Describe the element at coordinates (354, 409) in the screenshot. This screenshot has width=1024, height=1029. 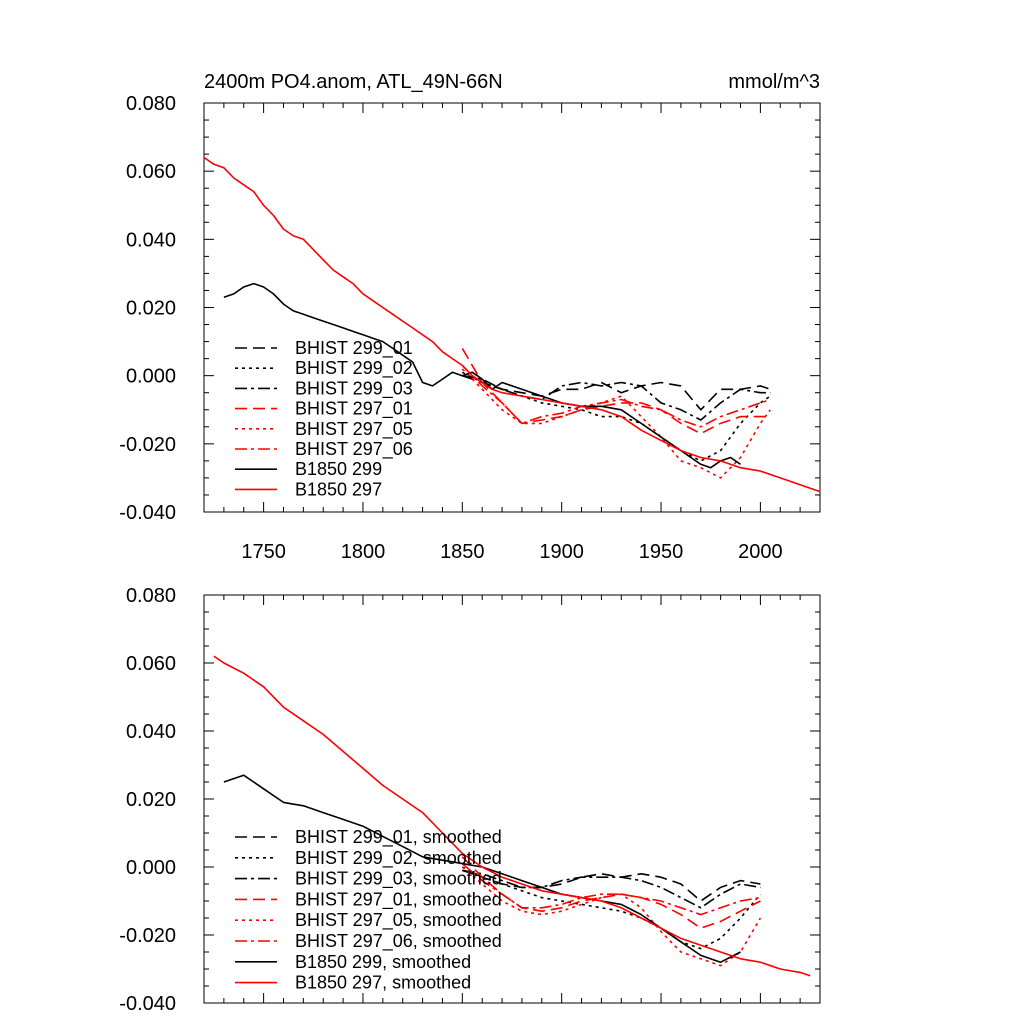
I see `legend-label: BHIST 297_01` at that location.